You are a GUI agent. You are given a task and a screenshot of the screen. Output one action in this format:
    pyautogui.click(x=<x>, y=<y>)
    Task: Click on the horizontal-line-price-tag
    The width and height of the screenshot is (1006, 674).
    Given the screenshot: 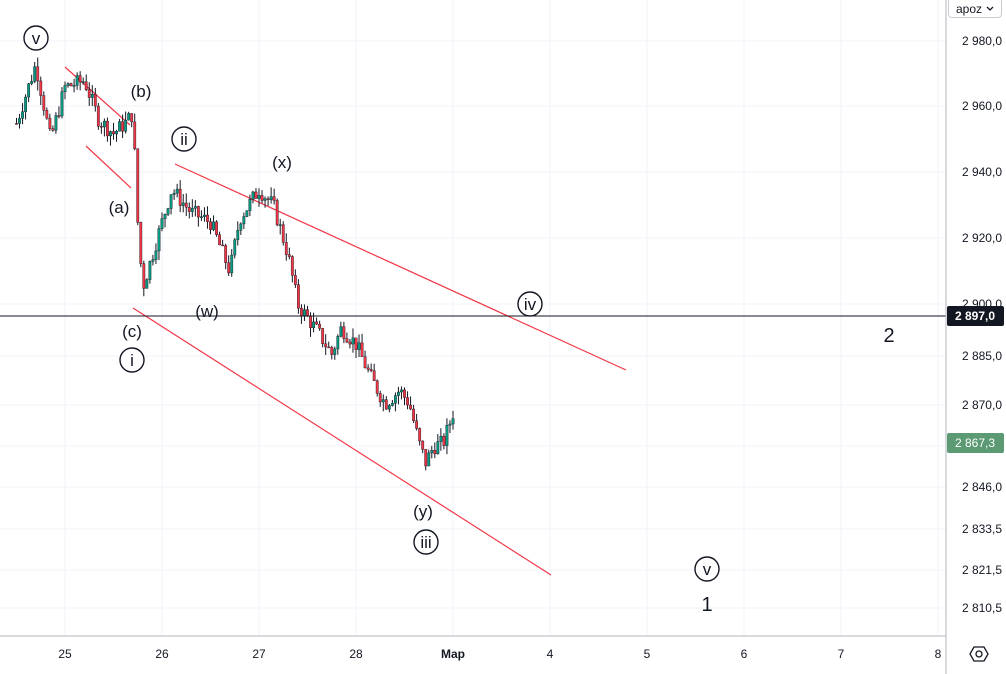 What is the action you would take?
    pyautogui.click(x=975, y=316)
    